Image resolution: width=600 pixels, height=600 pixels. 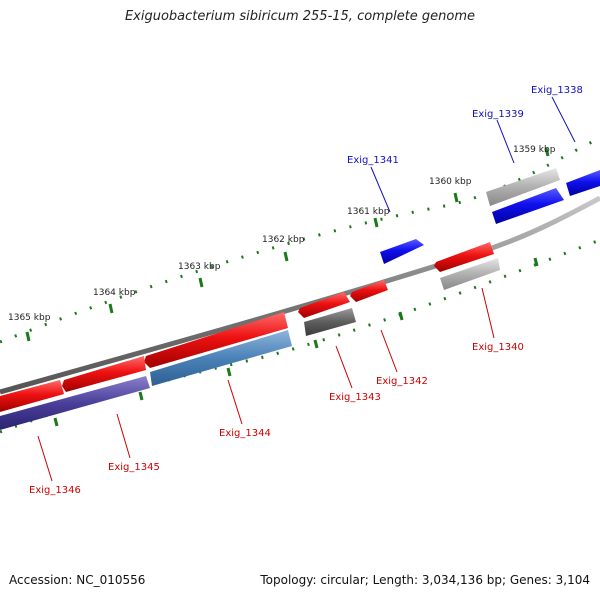 What do you see at coordinates (77, 580) in the screenshot?
I see `accession-text: Accession: NC_010556` at bounding box center [77, 580].